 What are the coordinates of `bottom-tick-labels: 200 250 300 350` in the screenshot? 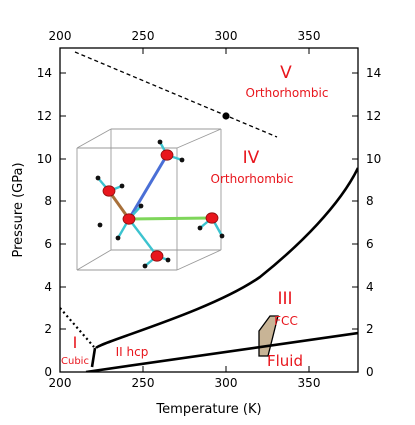 It's located at (185, 383).